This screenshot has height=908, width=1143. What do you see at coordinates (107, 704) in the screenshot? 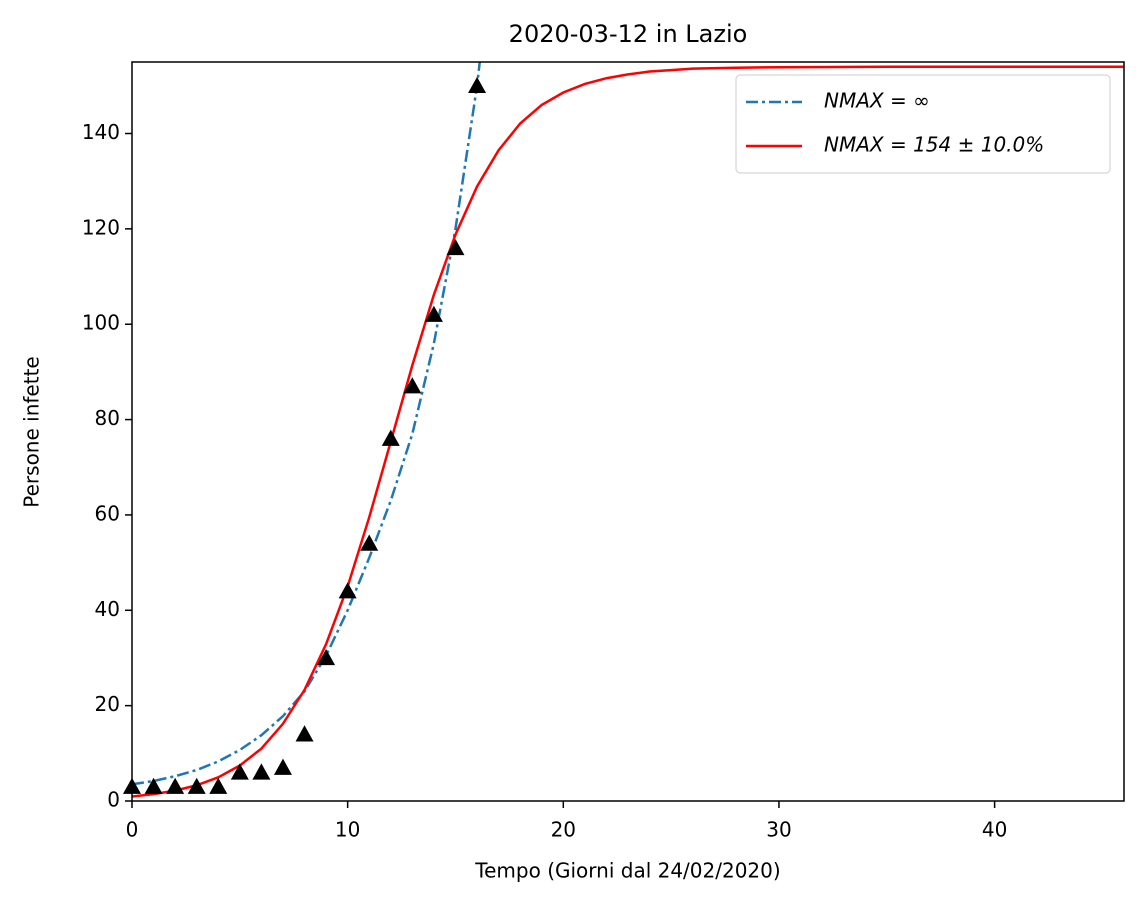
I see `y-tick-label: 20` at bounding box center [107, 704].